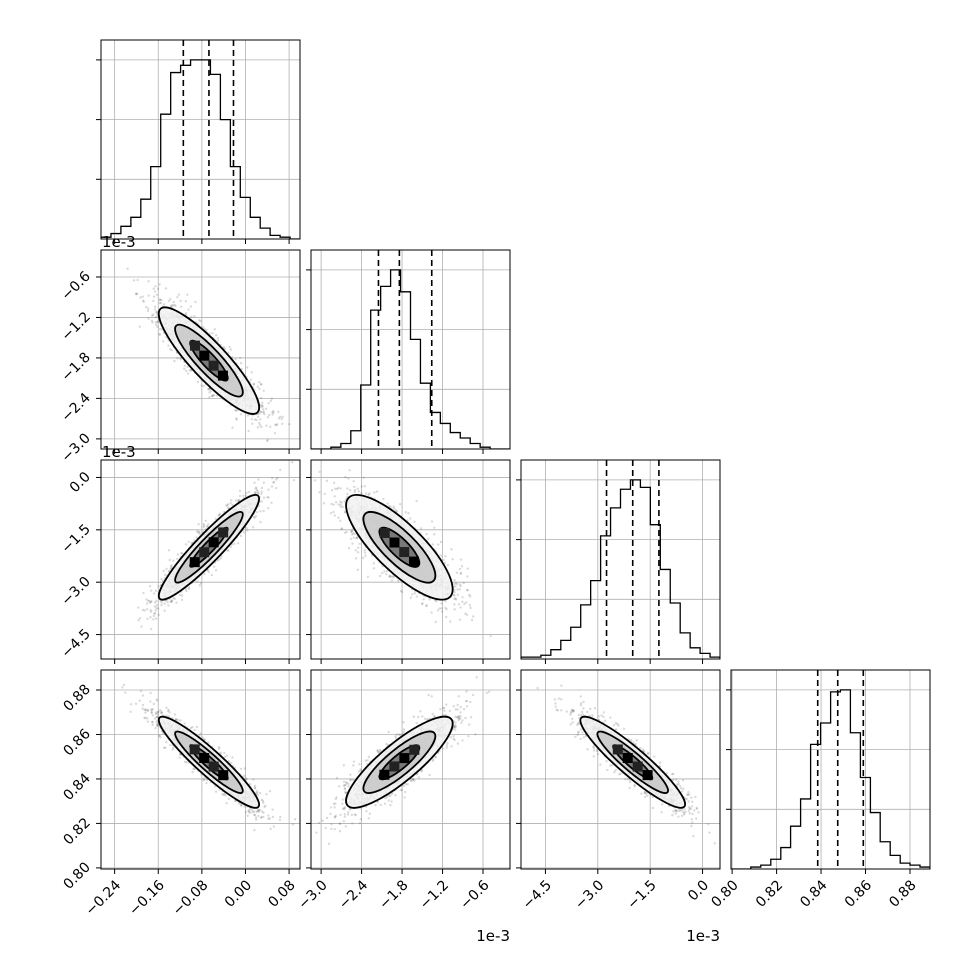 The width and height of the screenshot is (970, 970). I want to click on scatter-panel-1-0: −3.0−2.4−1.8−1.2−0.61e-3, so click(179, 349).